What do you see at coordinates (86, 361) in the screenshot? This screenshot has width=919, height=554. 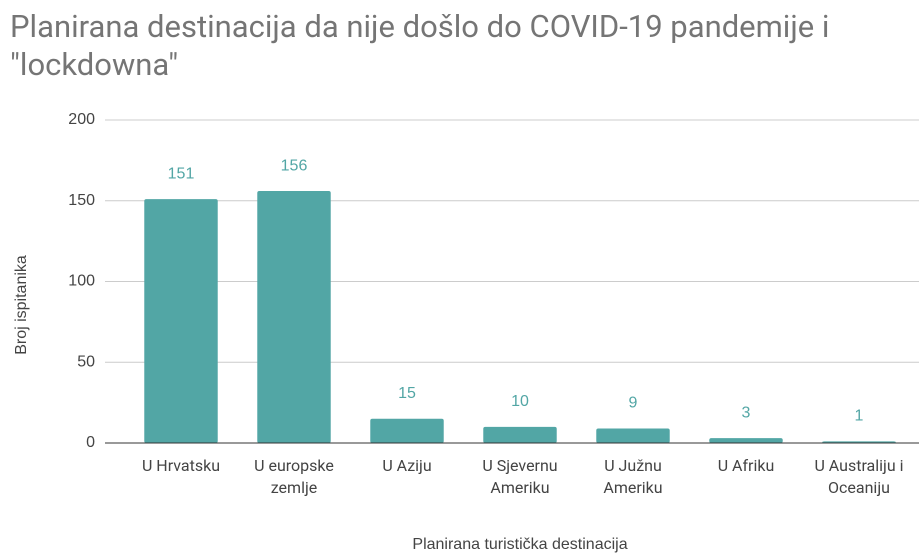 I see `y-tick-label: 50` at bounding box center [86, 361].